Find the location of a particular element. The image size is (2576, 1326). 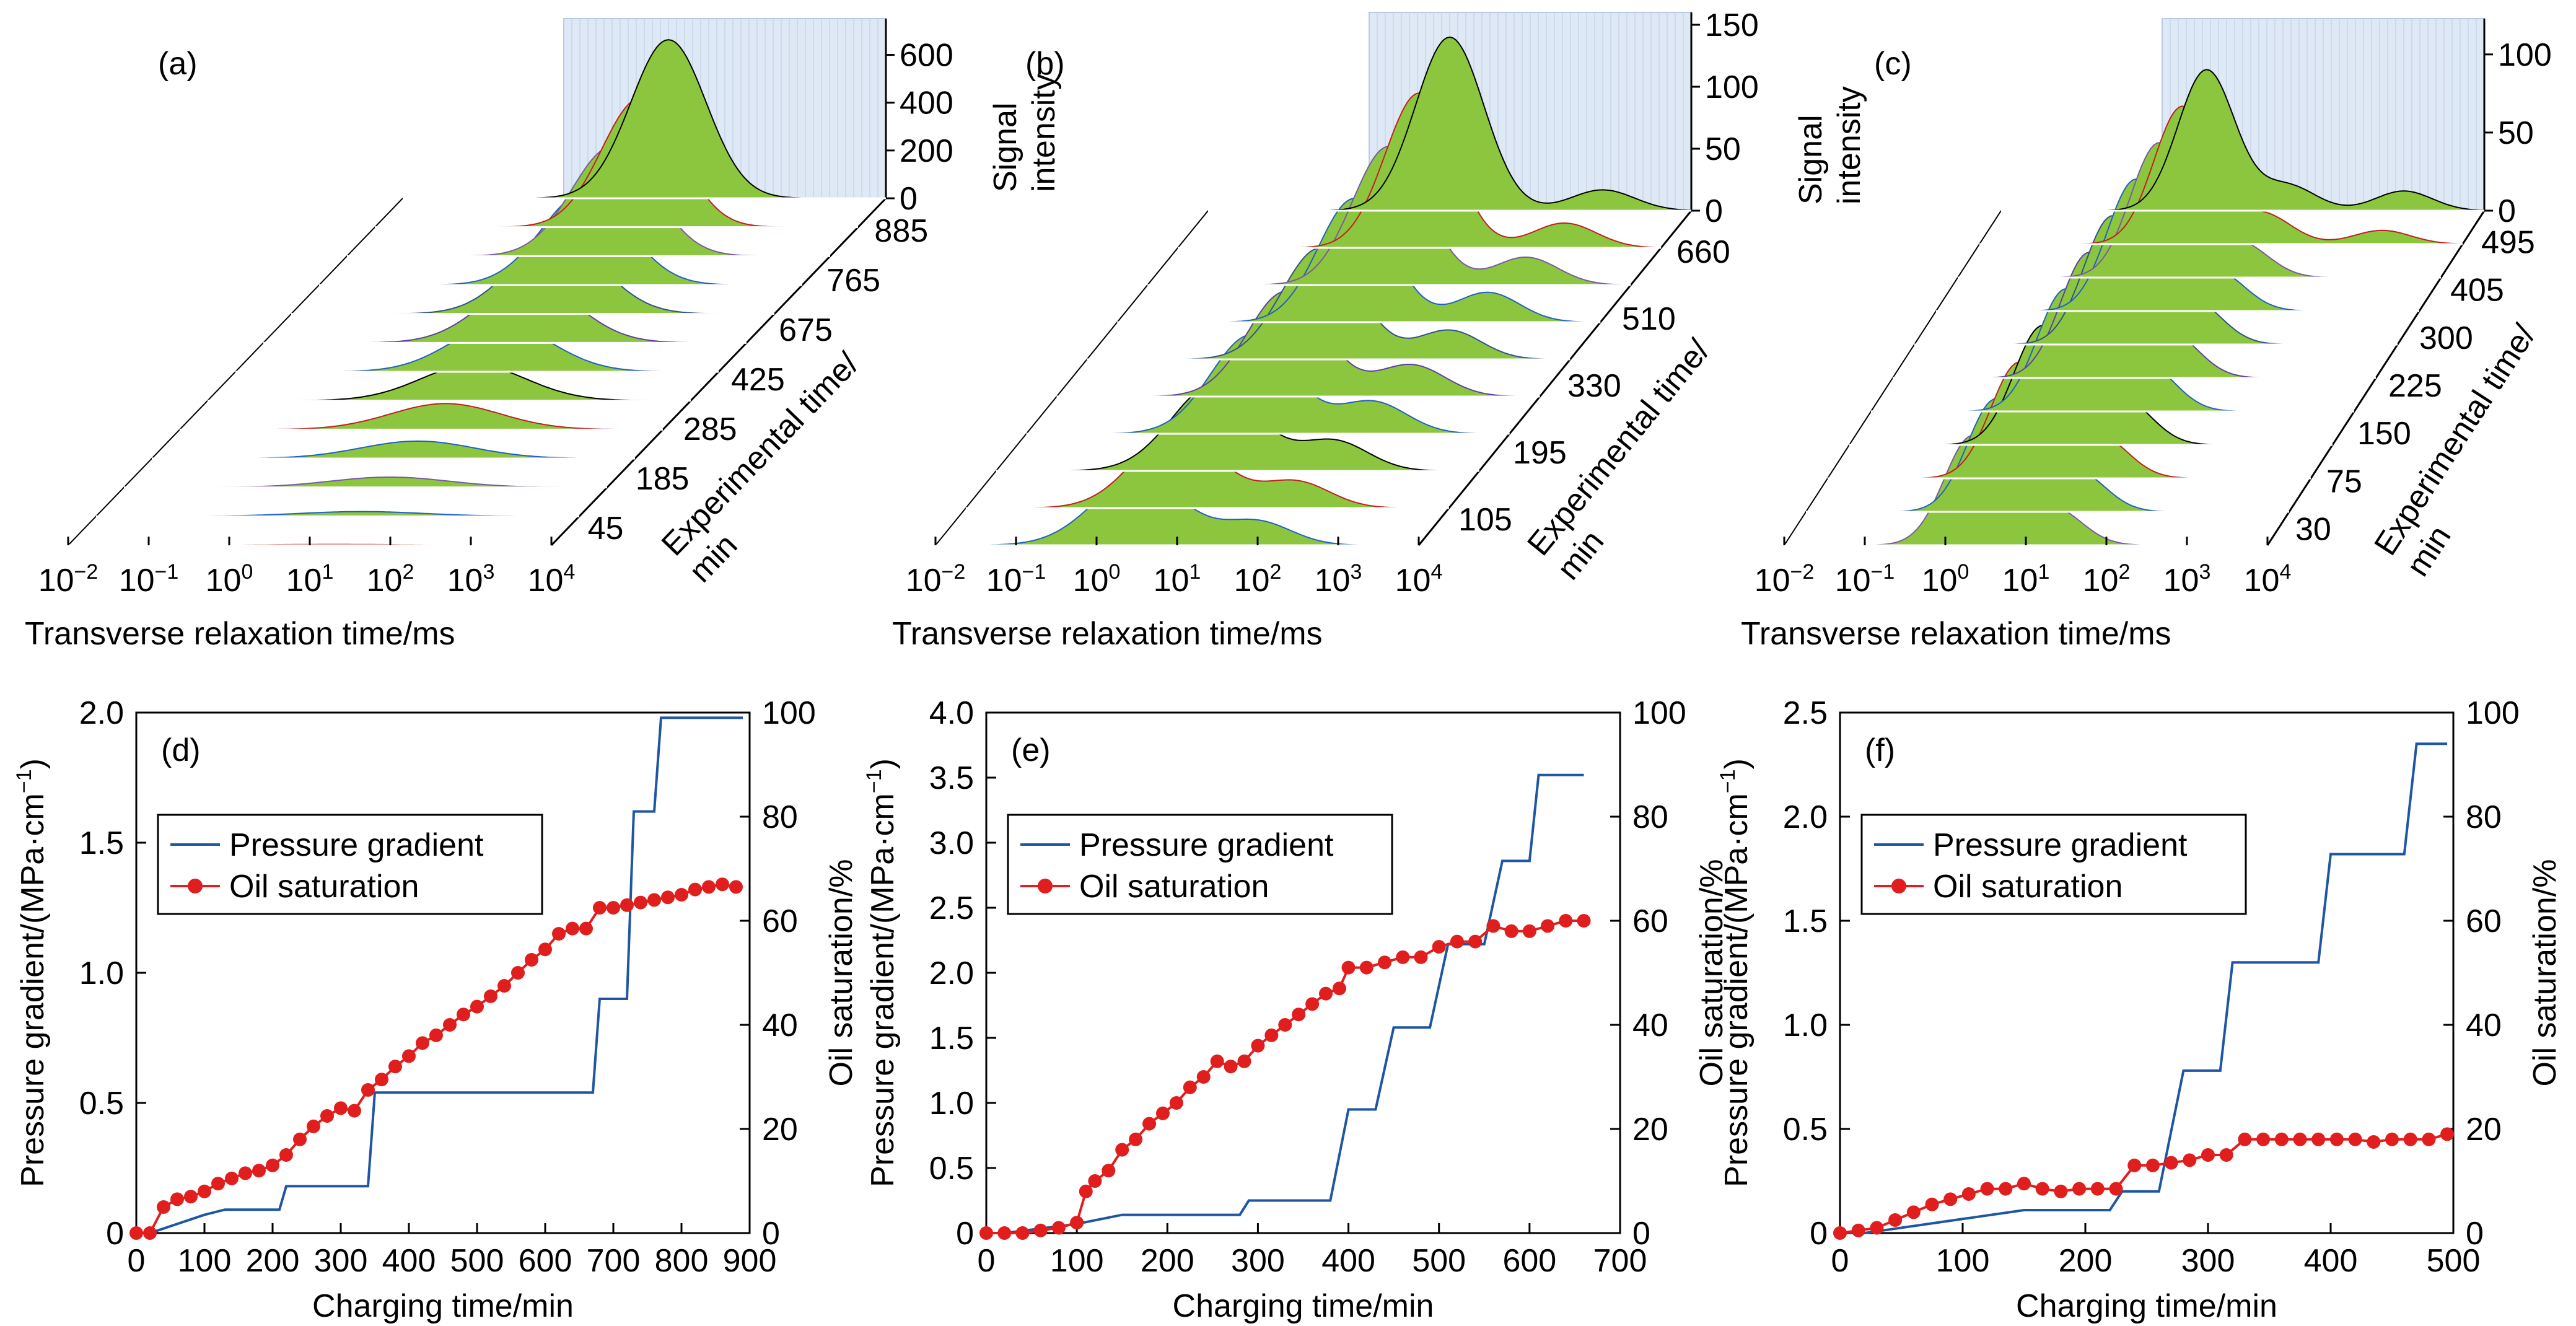

x-tick-label: 800 is located at coordinates (682, 1261).